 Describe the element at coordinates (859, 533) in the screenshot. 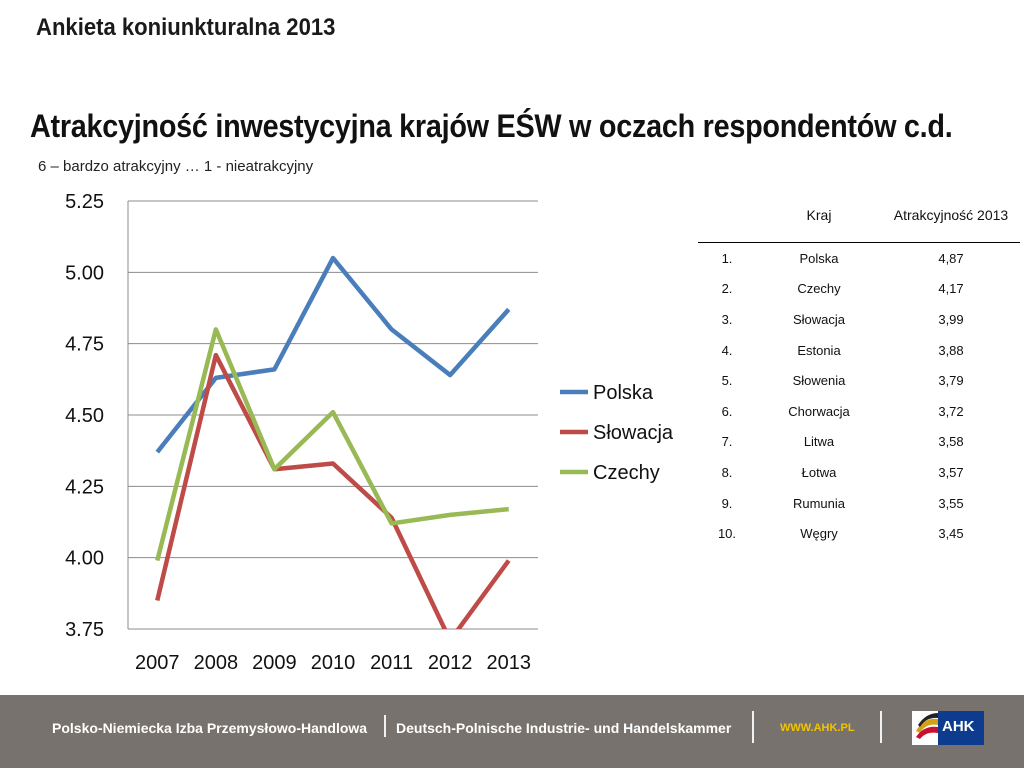

I see `table-row: 10. Węgry 3,45` at that location.